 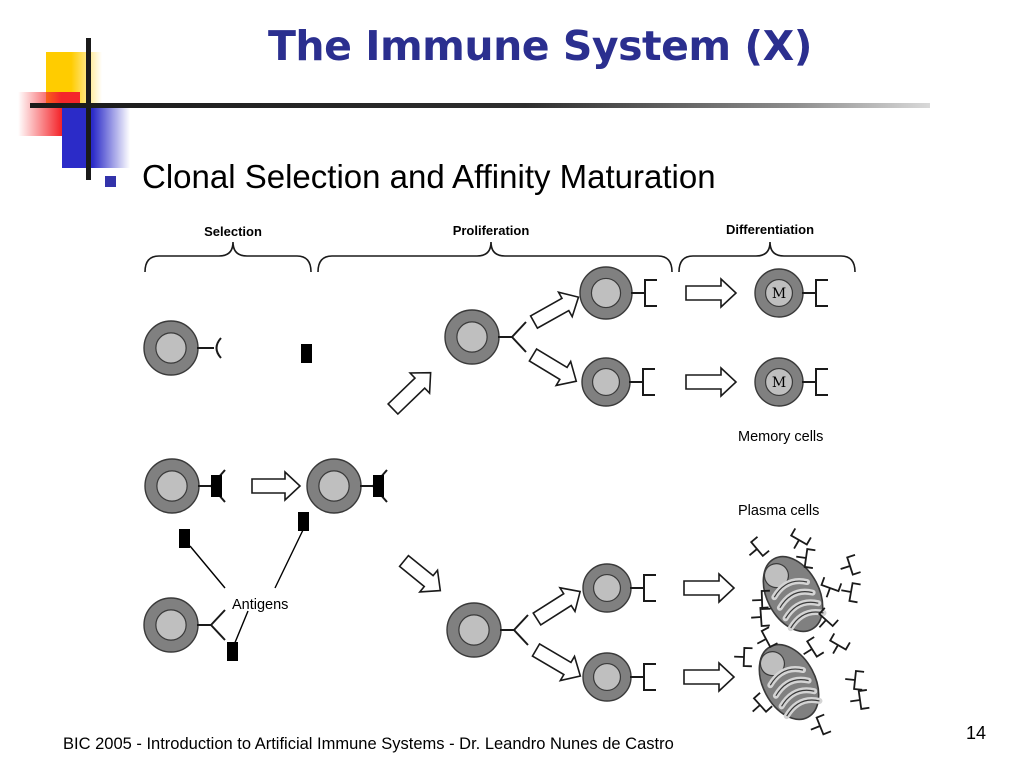 I want to click on stimulated-cell-right, so click(x=347, y=486).